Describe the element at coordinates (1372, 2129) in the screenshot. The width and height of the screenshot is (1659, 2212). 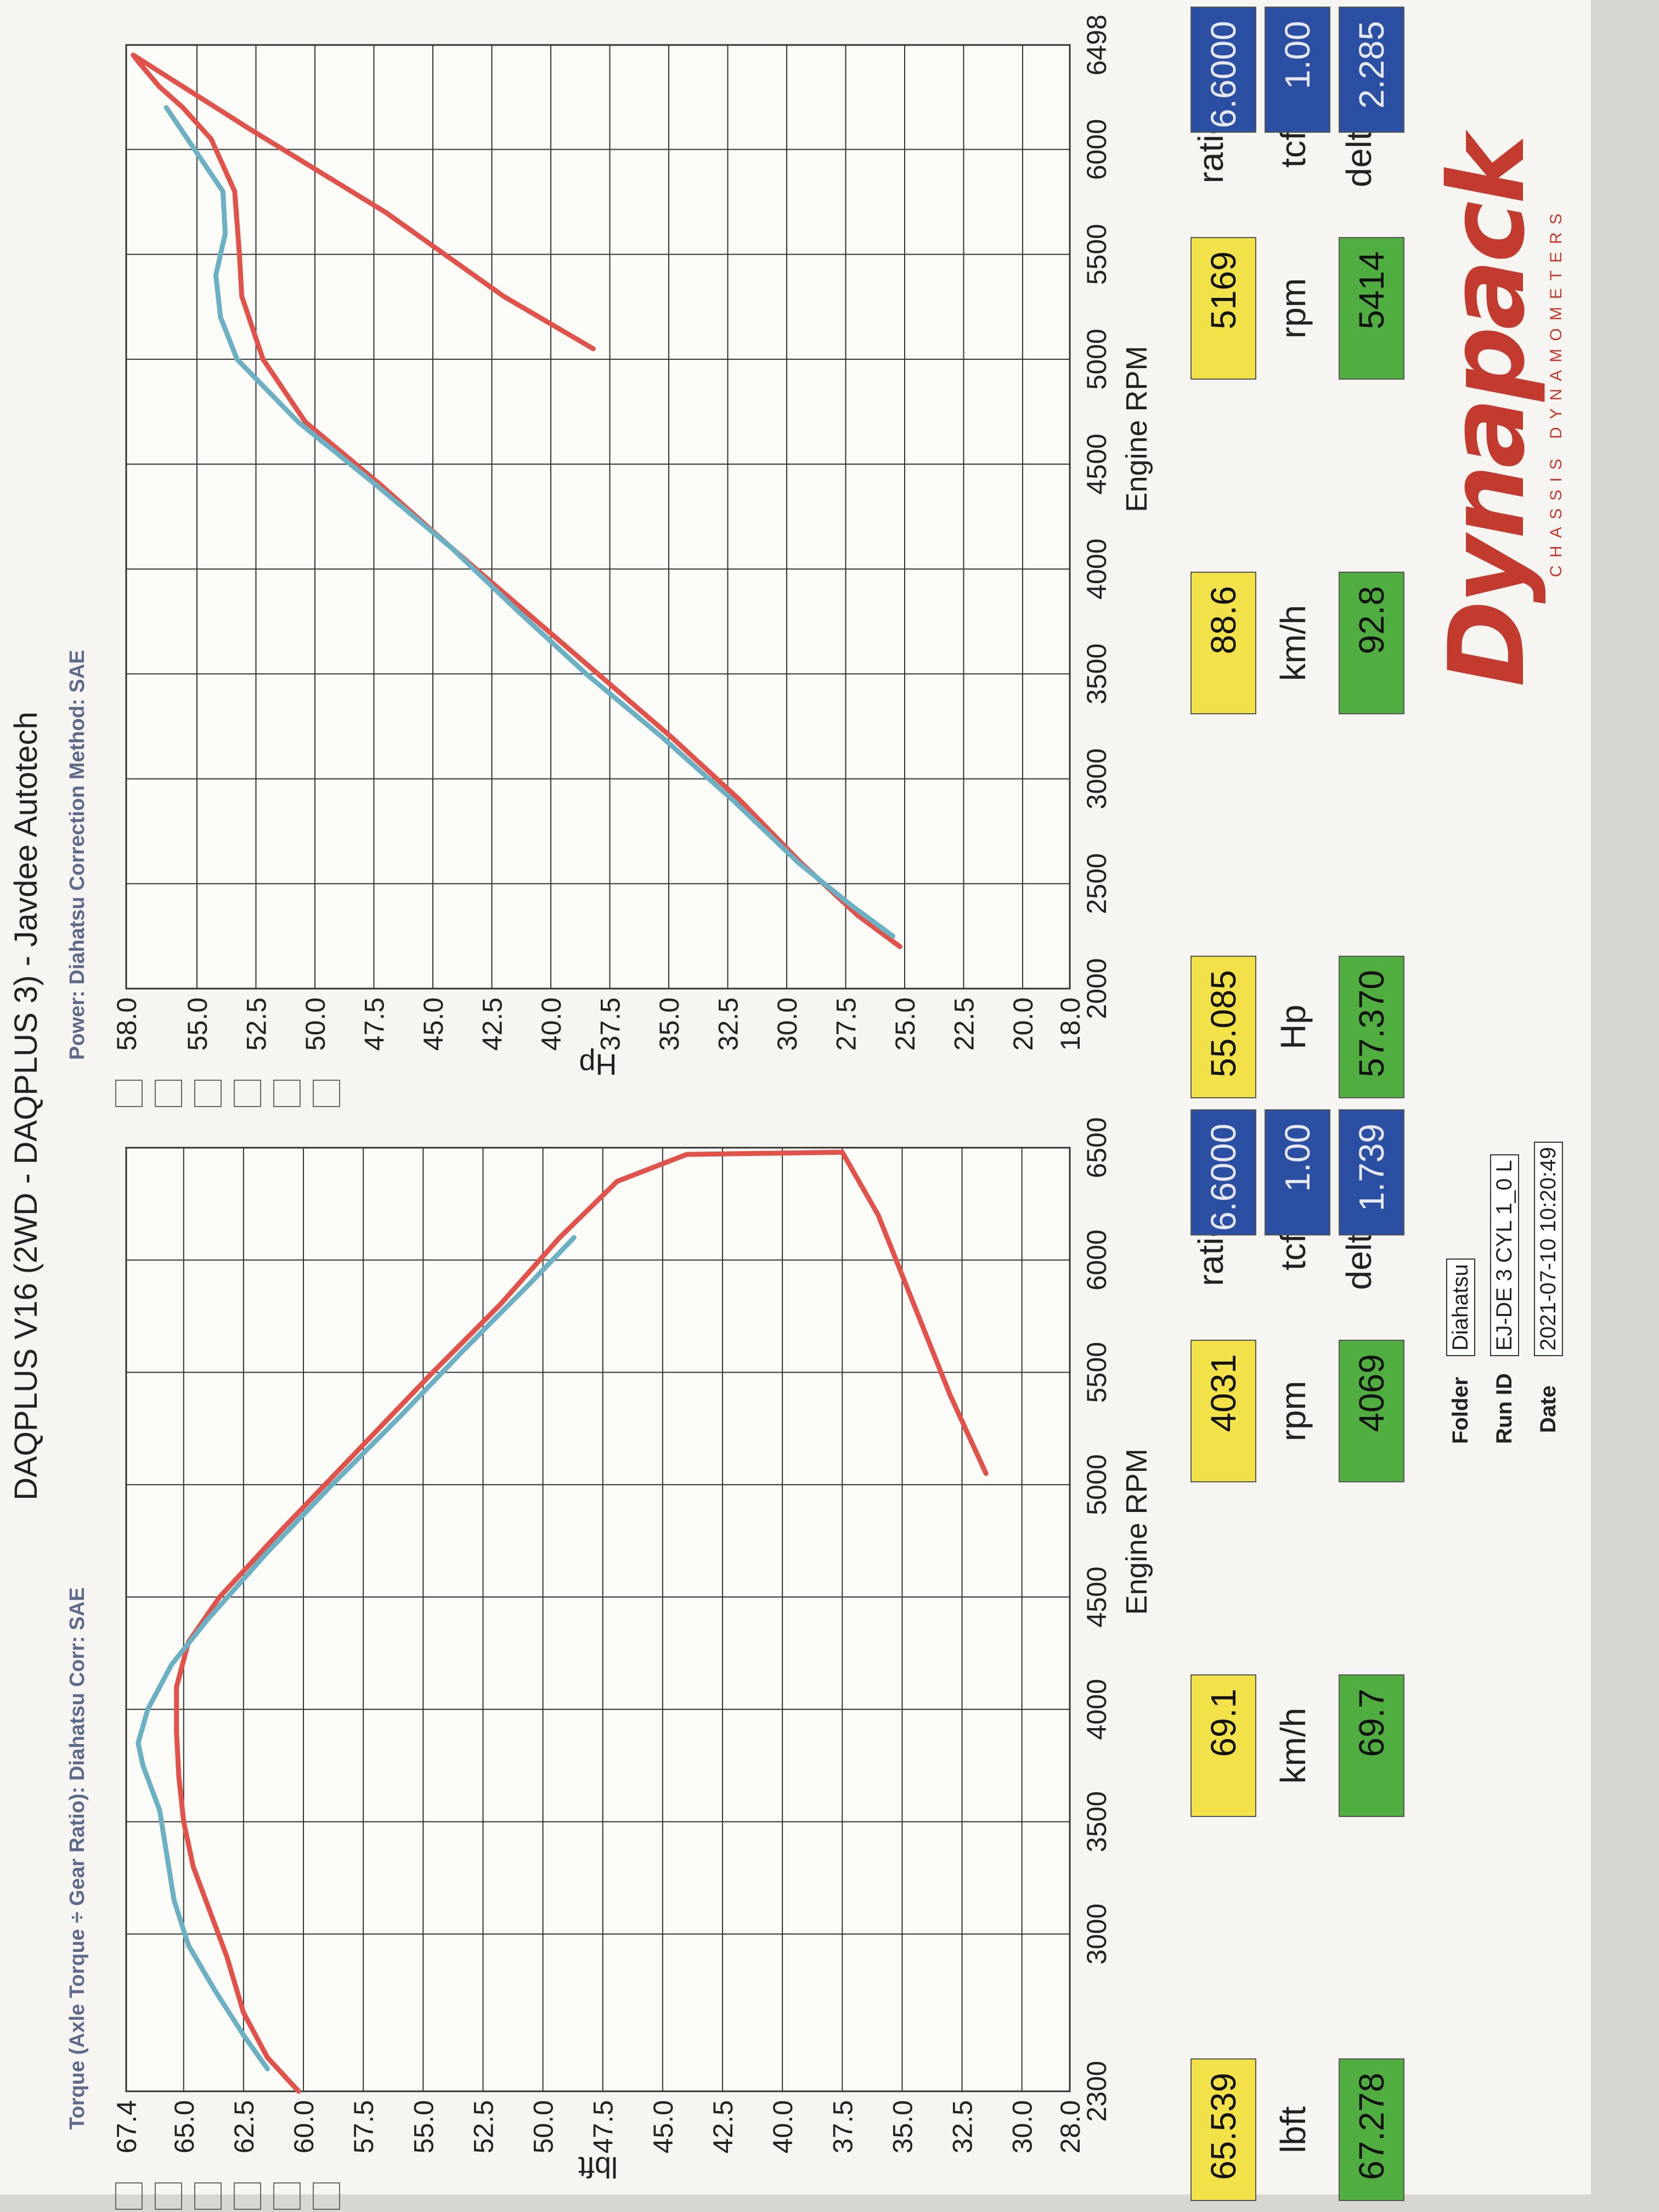
I see `torque-value-run2: 67.278` at that location.